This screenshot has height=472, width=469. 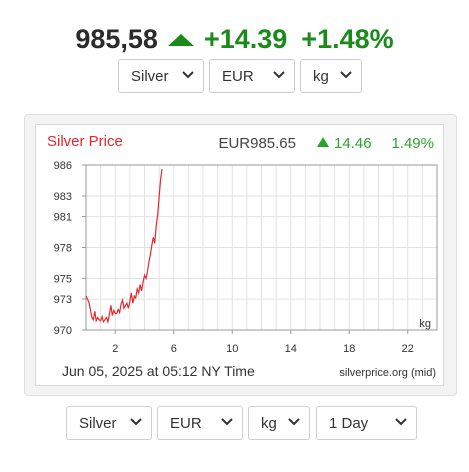 I want to click on price-change: +14.39, so click(x=245, y=39).